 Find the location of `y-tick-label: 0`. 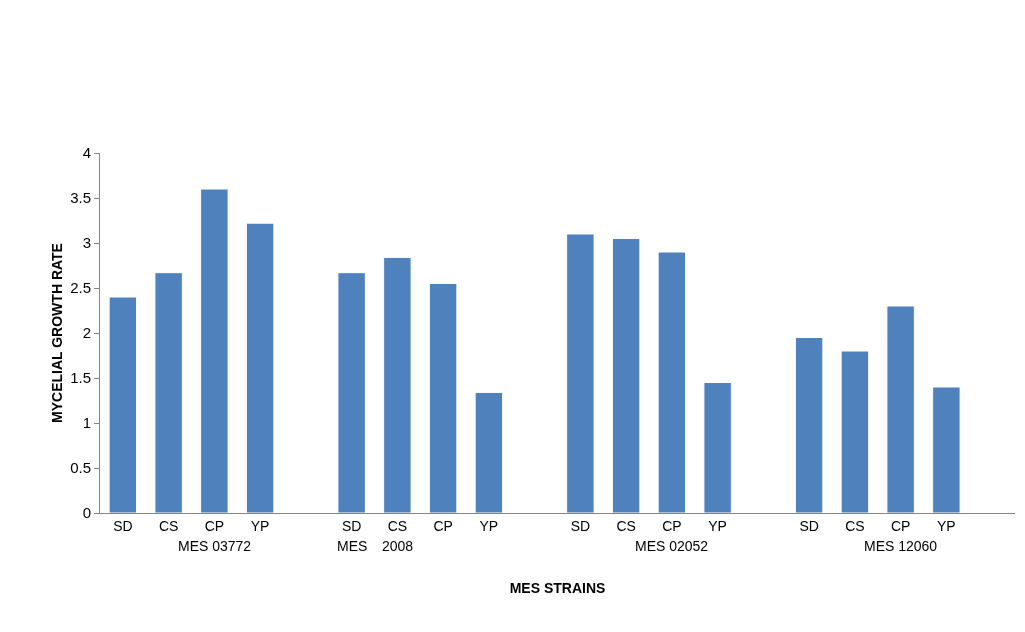

y-tick-label: 0 is located at coordinates (86, 513).